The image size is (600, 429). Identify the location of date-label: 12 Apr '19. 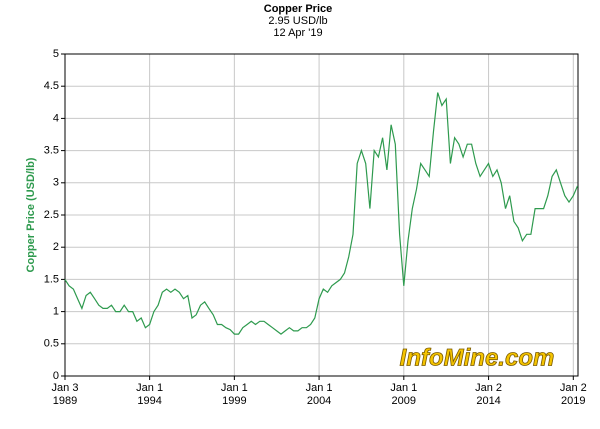
(297, 33).